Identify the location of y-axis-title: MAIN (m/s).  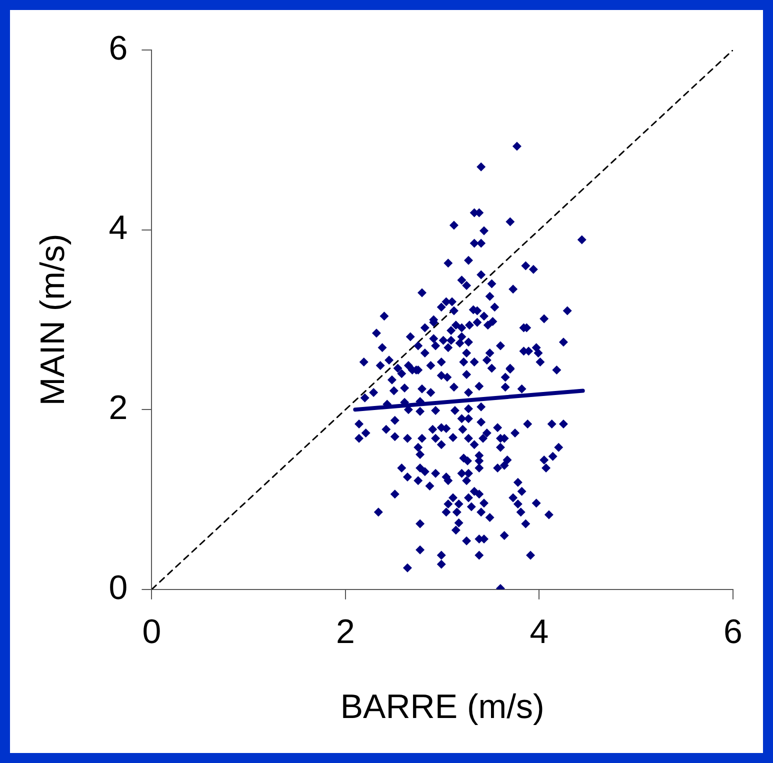
(53, 320).